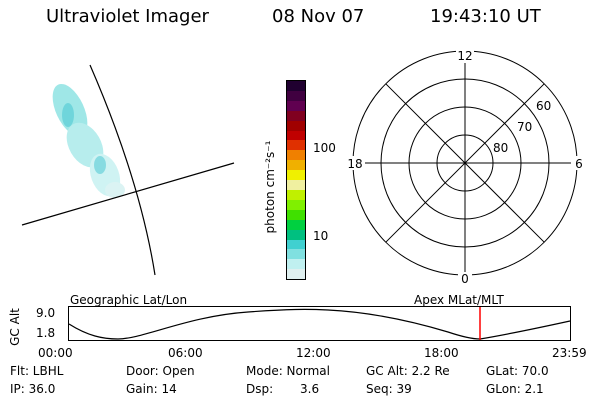  I want to click on colorbar, so click(296, 180).